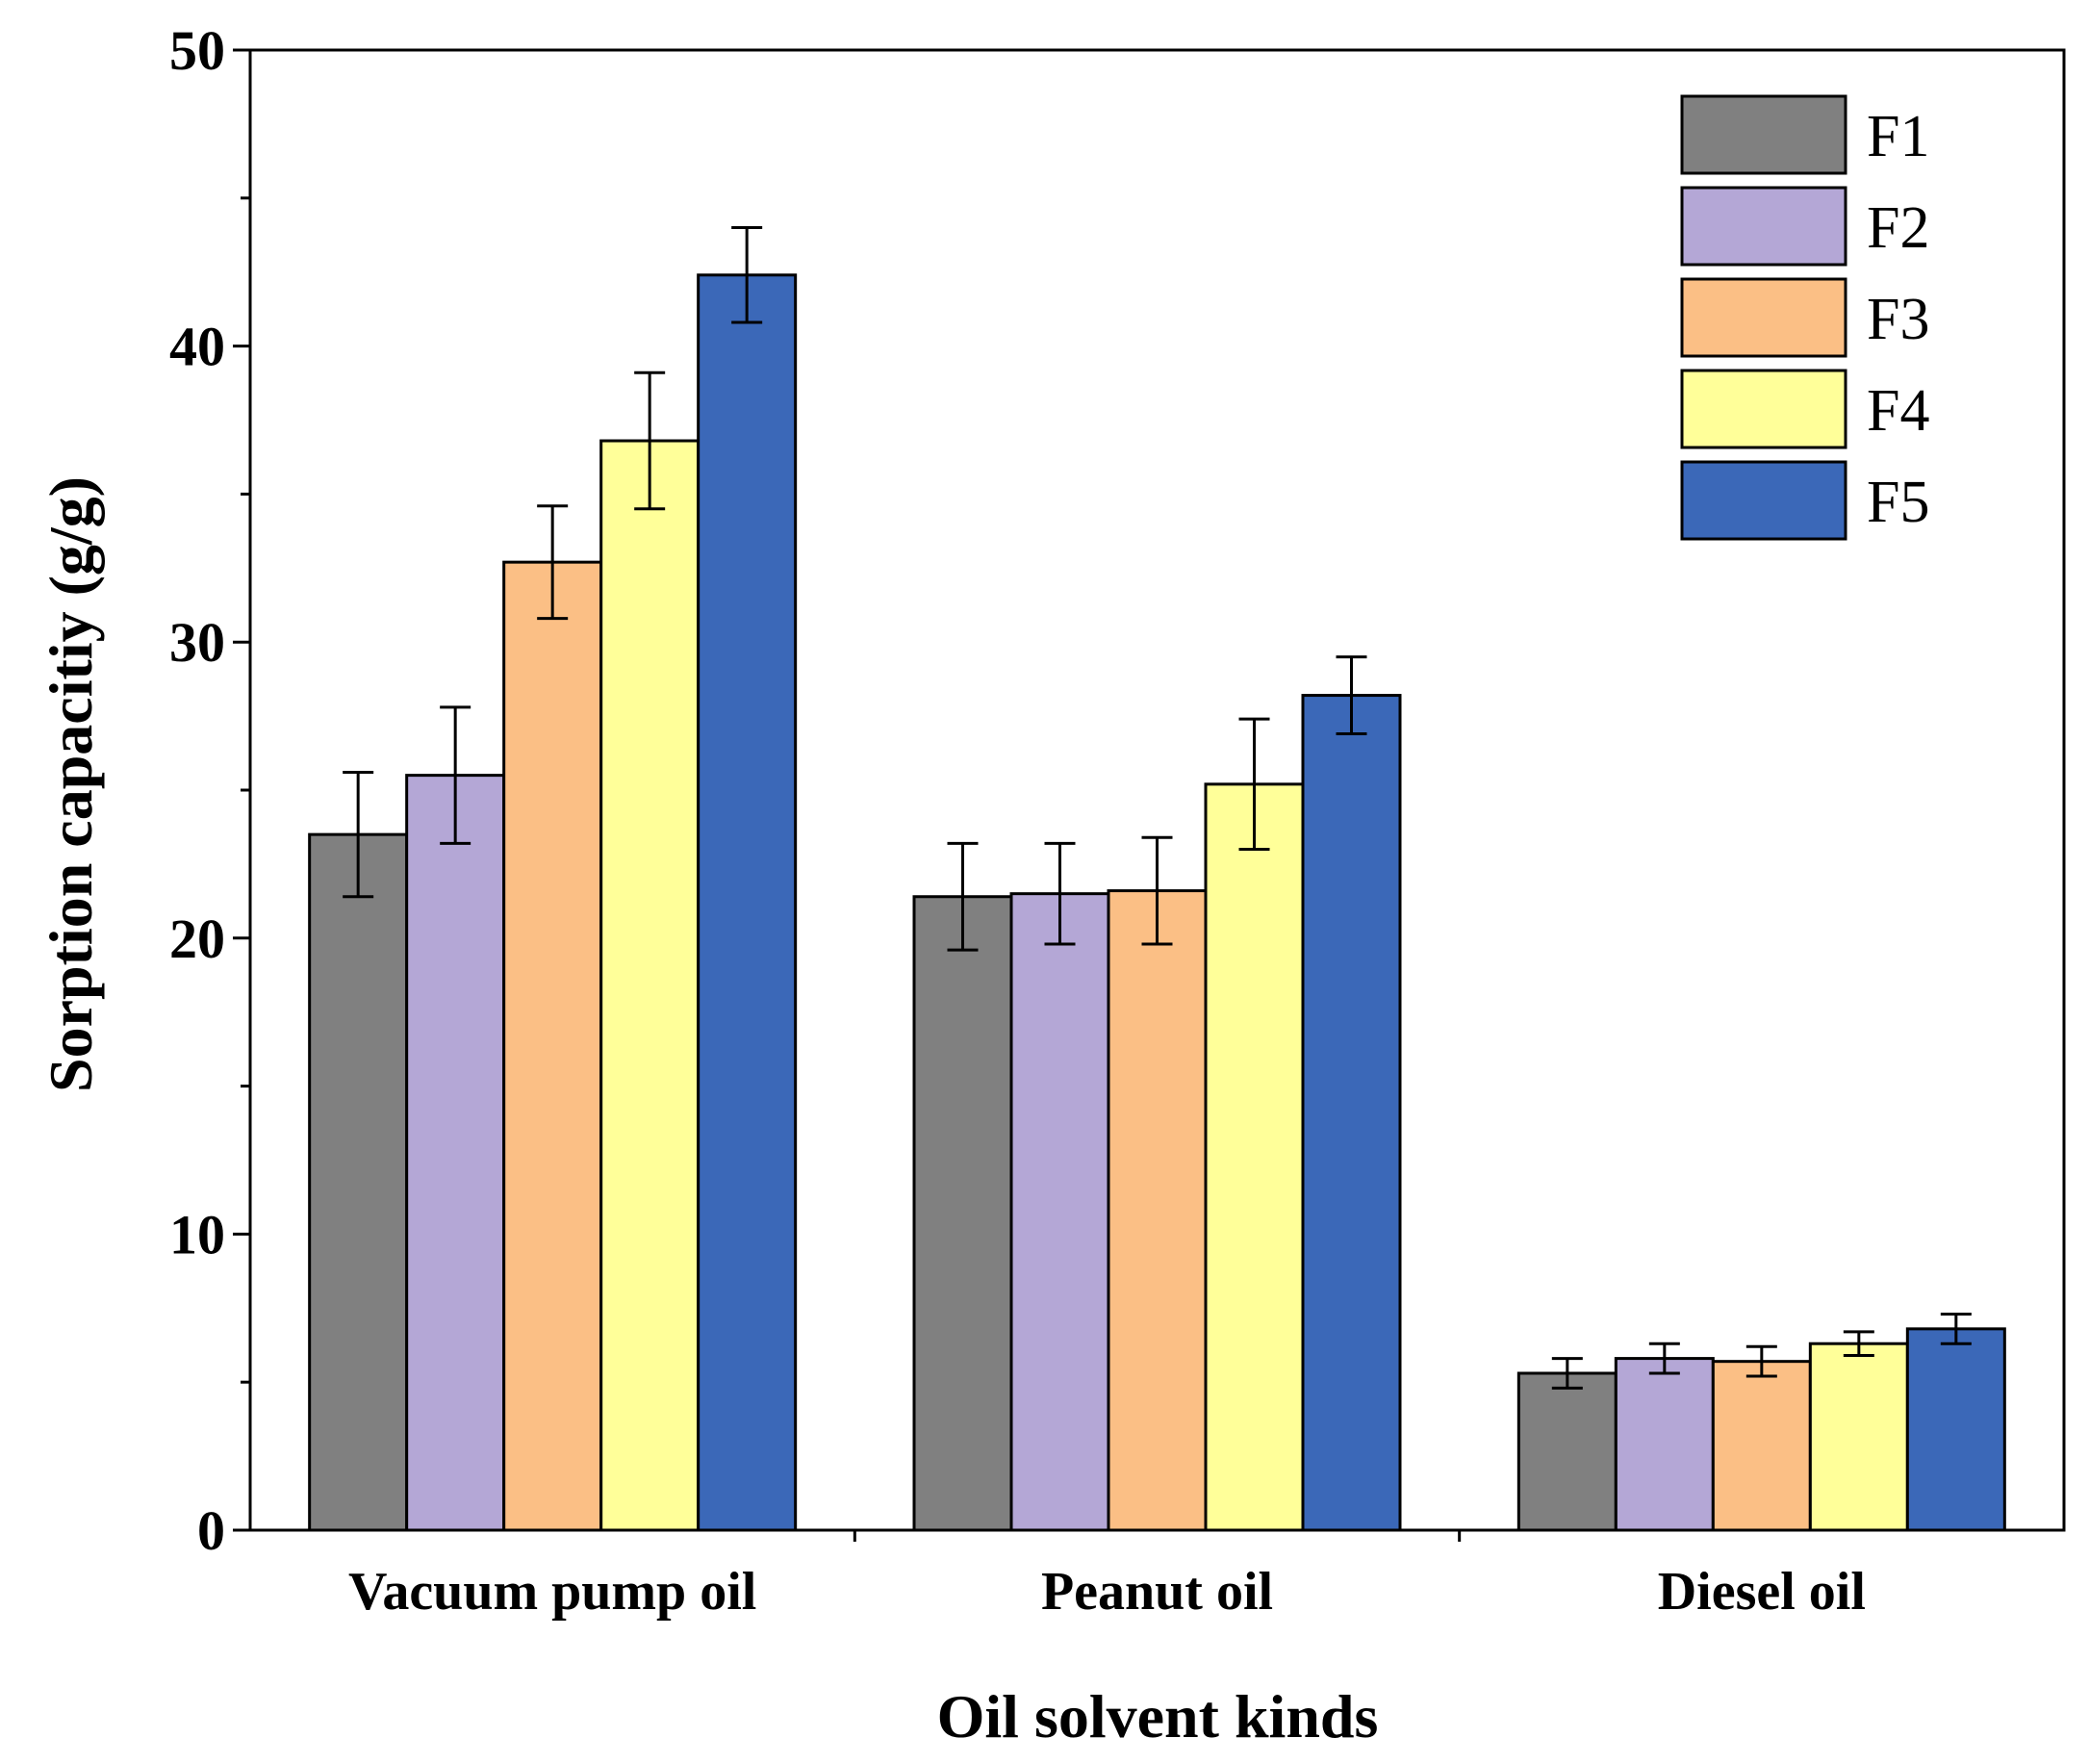 This screenshot has height=1764, width=2089. I want to click on legend-swatch-f3, so click(1763, 317).